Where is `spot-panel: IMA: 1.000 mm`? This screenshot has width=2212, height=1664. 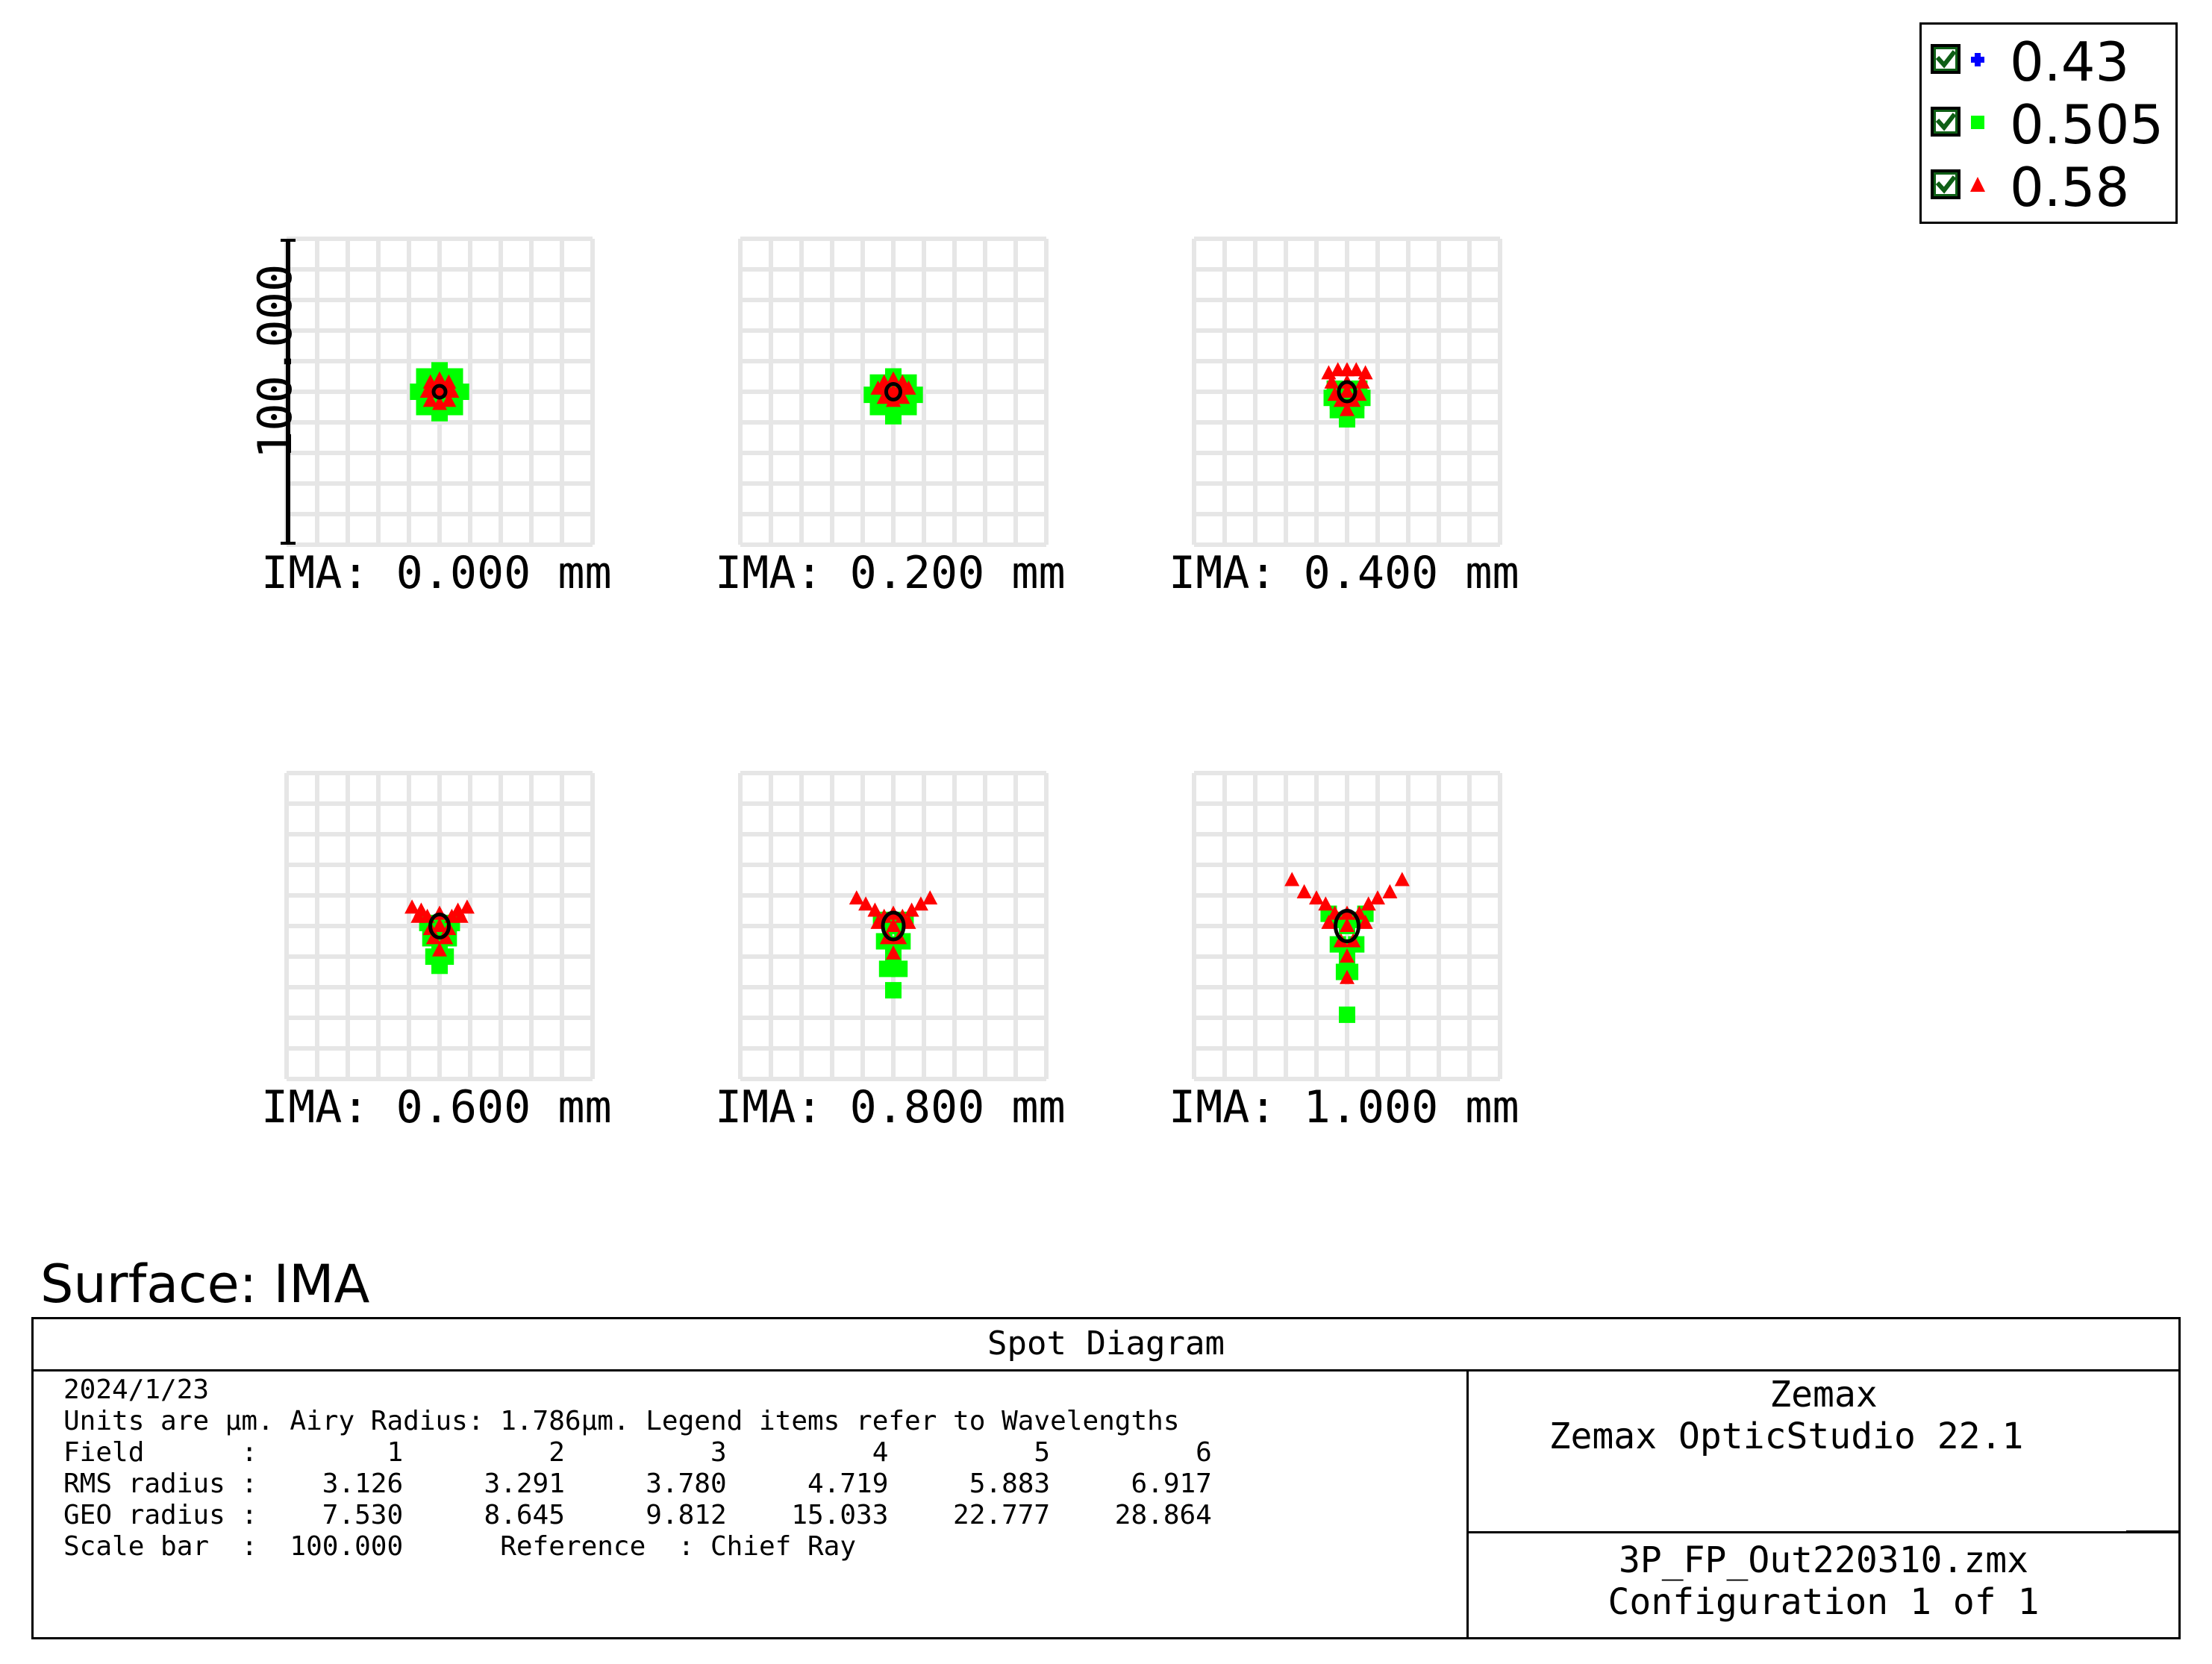
spot-panel: IMA: 1.000 mm is located at coordinates (1344, 952).